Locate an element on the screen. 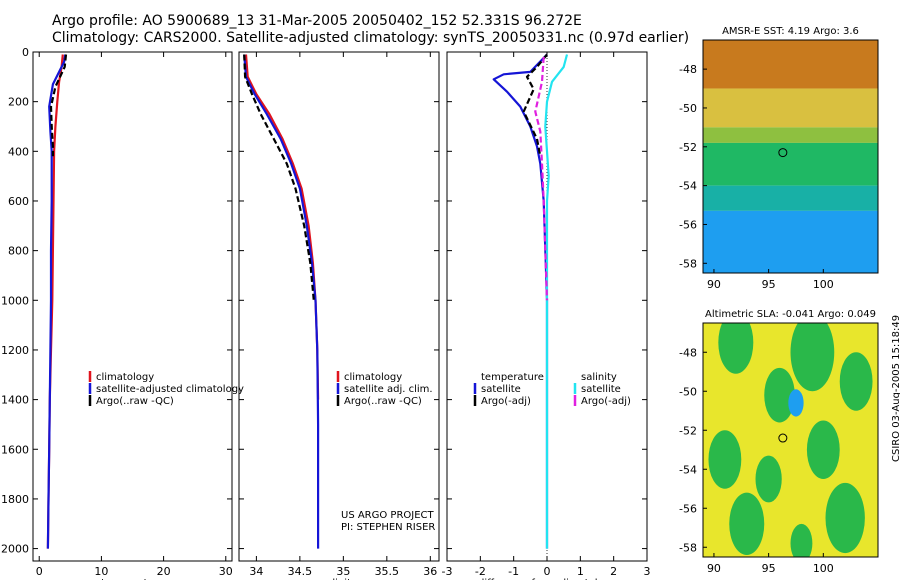 The image size is (900, 580). y-tick-label: 400 is located at coordinates (18, 151).